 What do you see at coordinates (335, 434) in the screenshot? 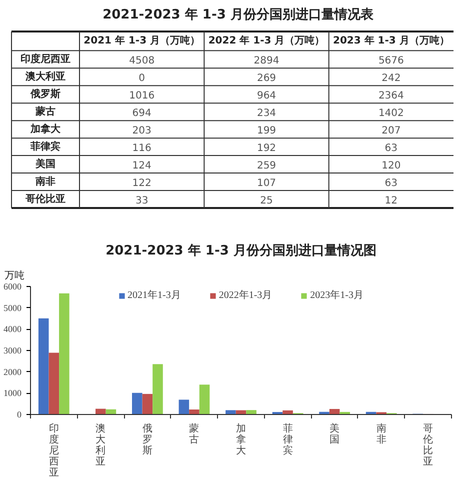
I see `x-tick-label: 美国` at bounding box center [335, 434].